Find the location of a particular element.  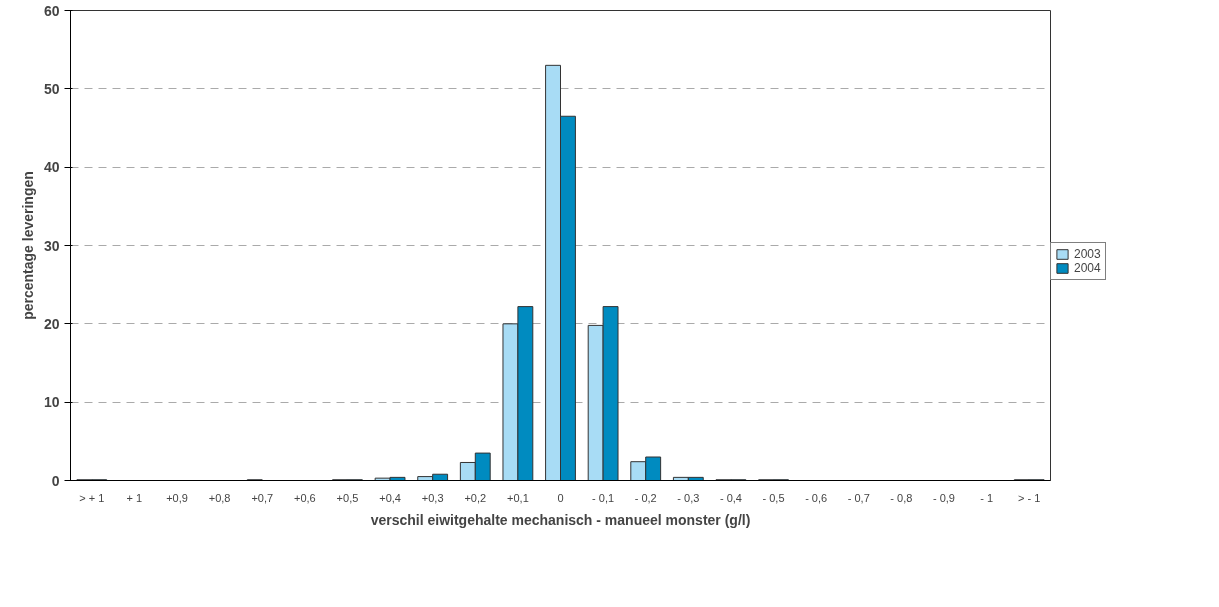

x-tick-label: - 0,7 is located at coordinates (858, 497).